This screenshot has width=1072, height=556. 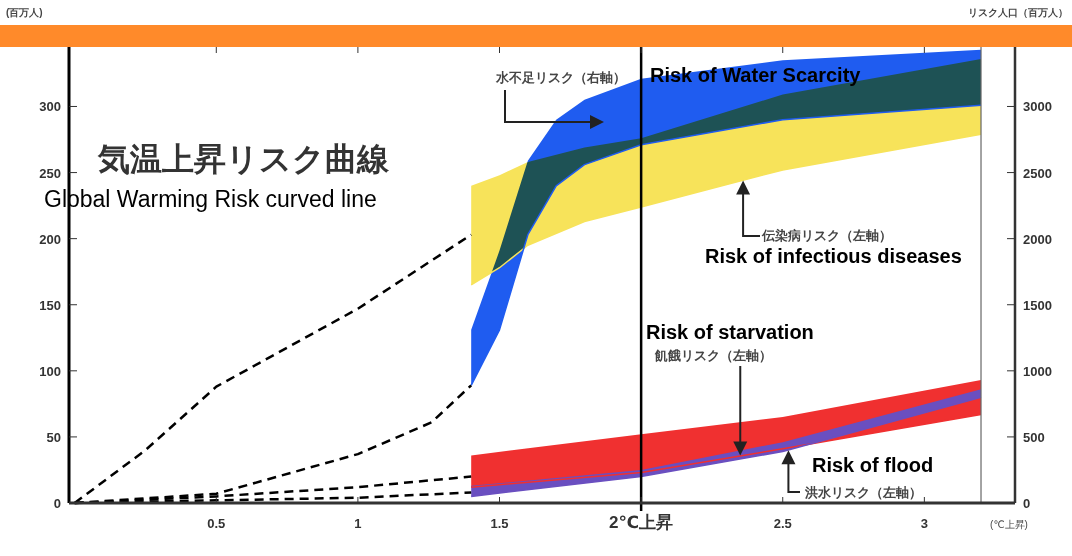 What do you see at coordinates (50, 173) in the screenshot?
I see `y-tick-label: 250` at bounding box center [50, 173].